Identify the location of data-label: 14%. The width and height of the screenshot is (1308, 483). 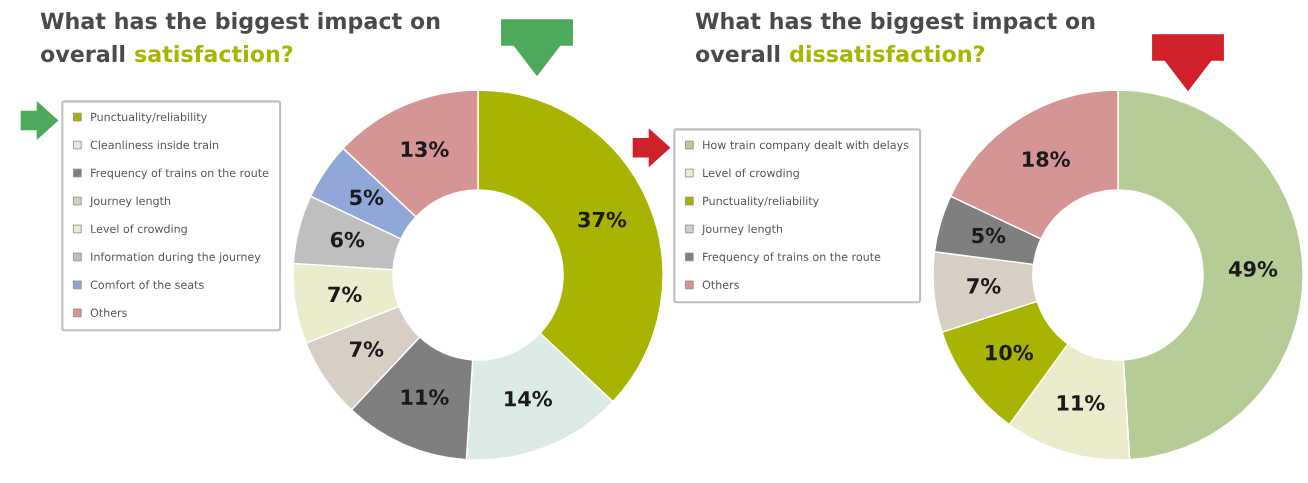
(528, 398).